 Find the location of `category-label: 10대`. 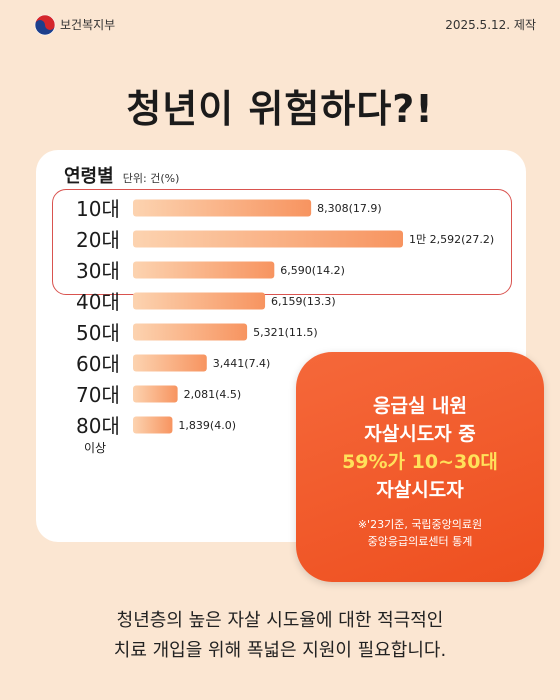

category-label: 10대 is located at coordinates (98, 209).